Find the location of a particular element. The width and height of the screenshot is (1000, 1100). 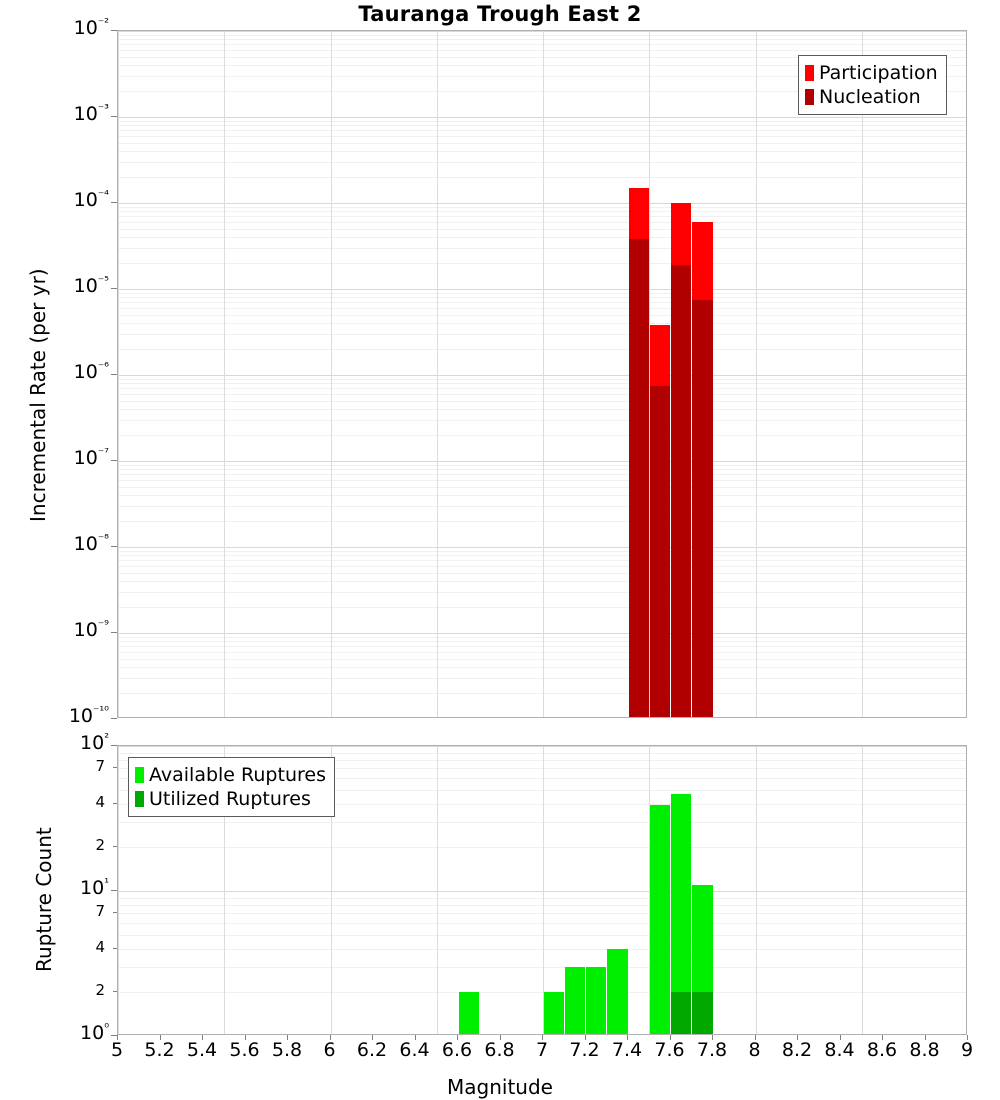

legend-rupture-count: Available Ruptures Utilized Ruptures is located at coordinates (231, 787).